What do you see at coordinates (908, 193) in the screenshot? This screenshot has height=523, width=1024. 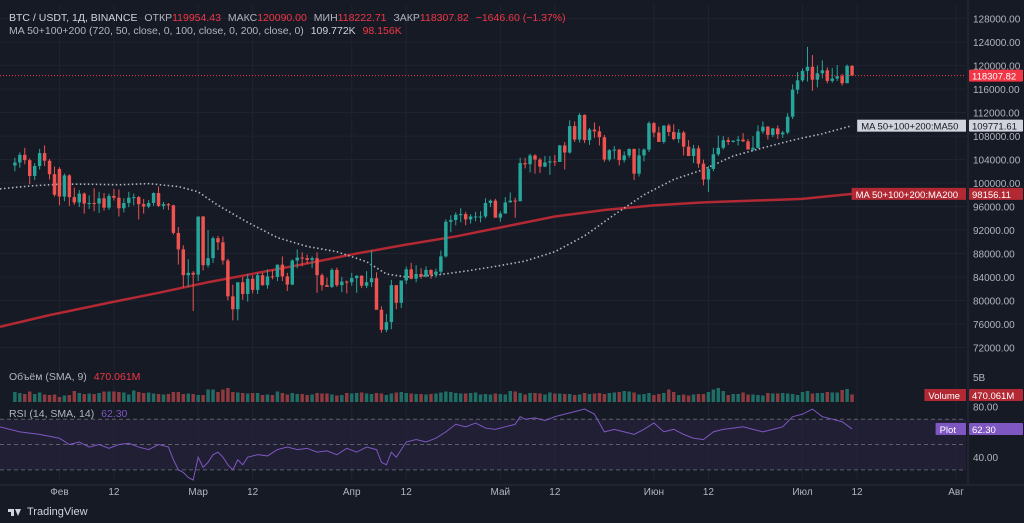 I see `ma200-tag-label-bg` at bounding box center [908, 193].